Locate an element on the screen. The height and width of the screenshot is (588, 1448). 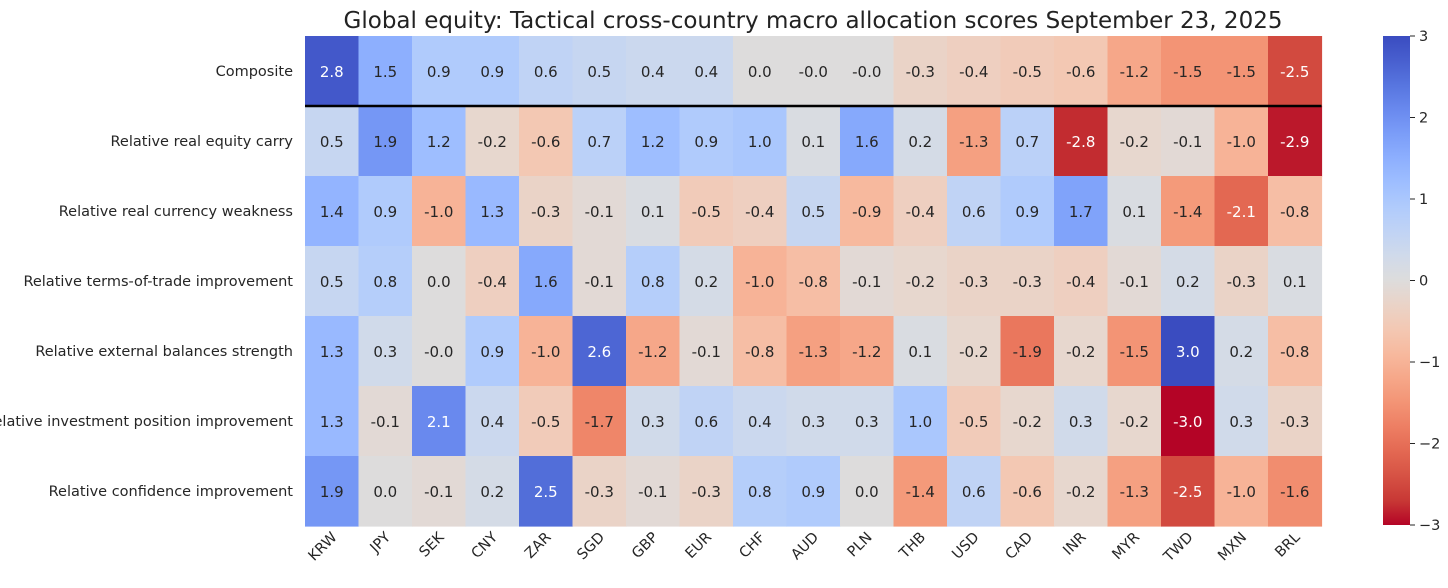
colorbar-tick-label: 0 is located at coordinates (1423, 282).